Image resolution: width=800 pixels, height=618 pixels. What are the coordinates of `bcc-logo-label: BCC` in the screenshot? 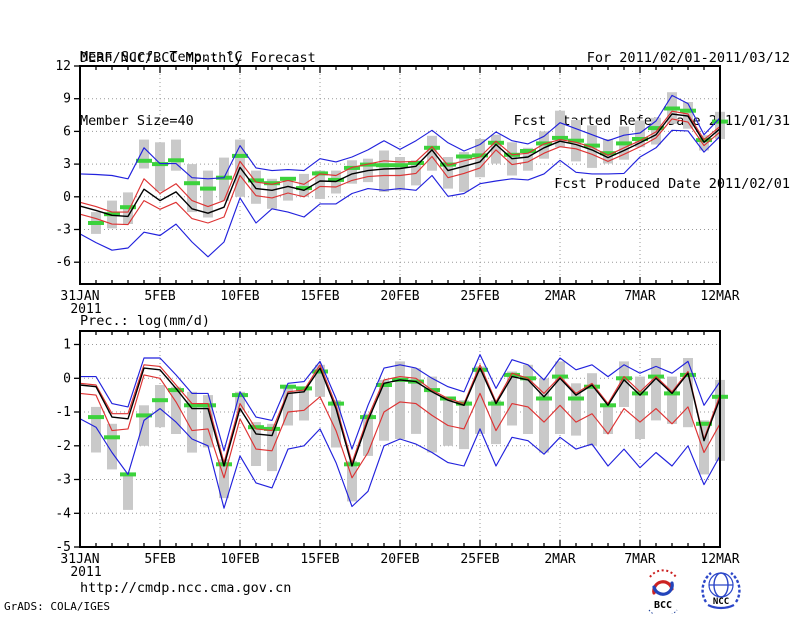 It's located at (663, 605).